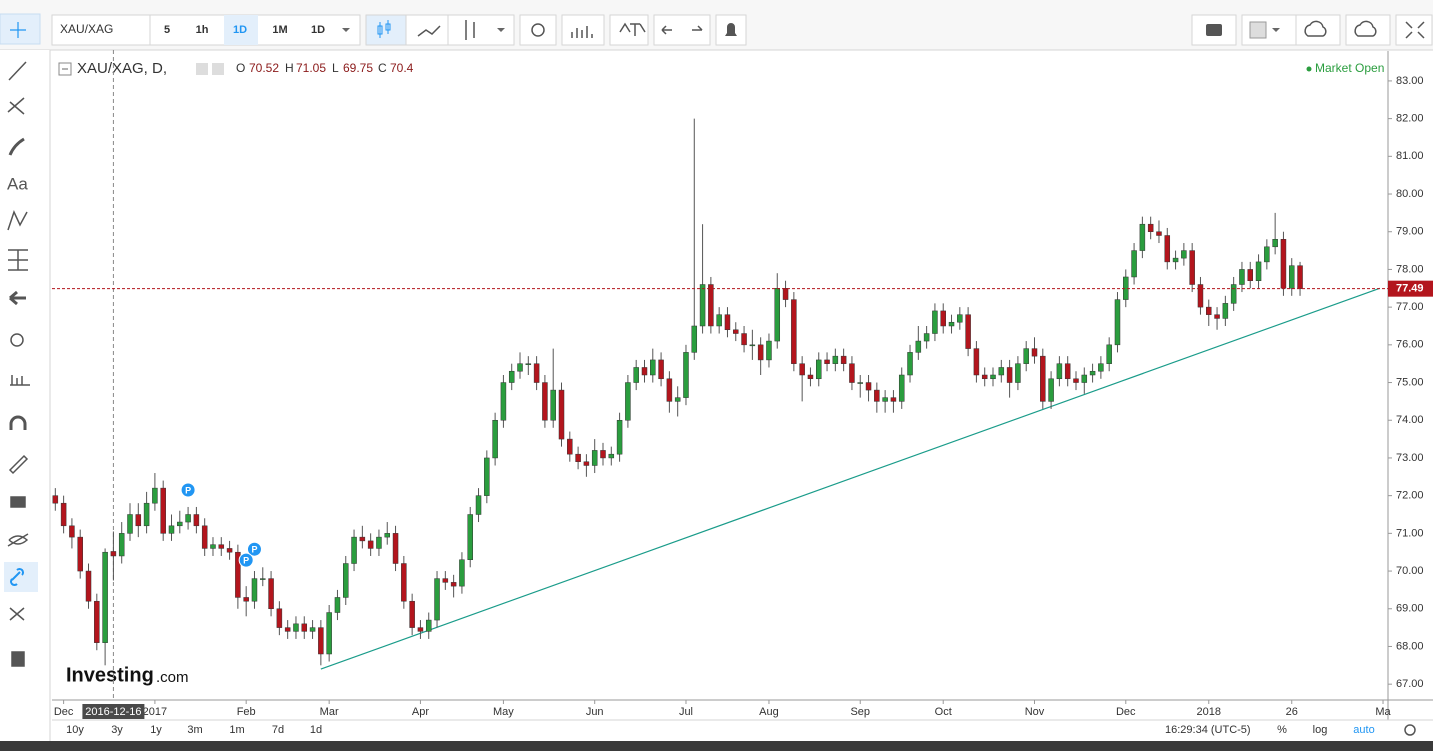  I want to click on x-tick-label: Jun, so click(595, 712).